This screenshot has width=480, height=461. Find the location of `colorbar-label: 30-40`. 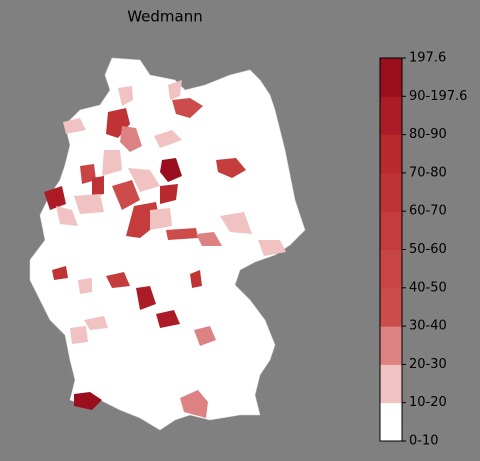

colorbar-label: 30-40 is located at coordinates (428, 326).